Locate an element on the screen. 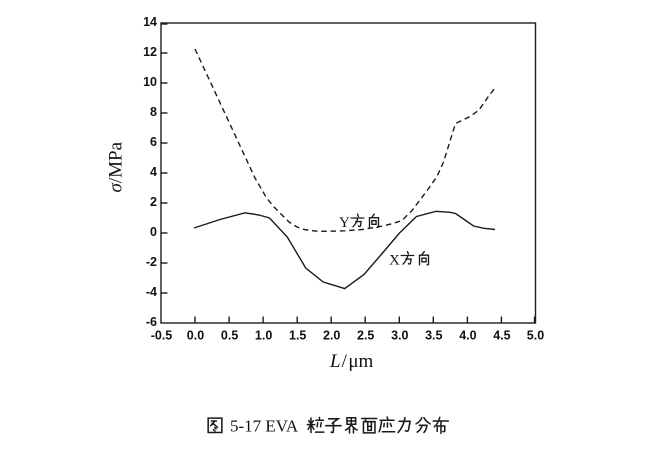 Image resolution: width=667 pixels, height=450 pixels. svg-text: 4.0 is located at coordinates (467, 336).